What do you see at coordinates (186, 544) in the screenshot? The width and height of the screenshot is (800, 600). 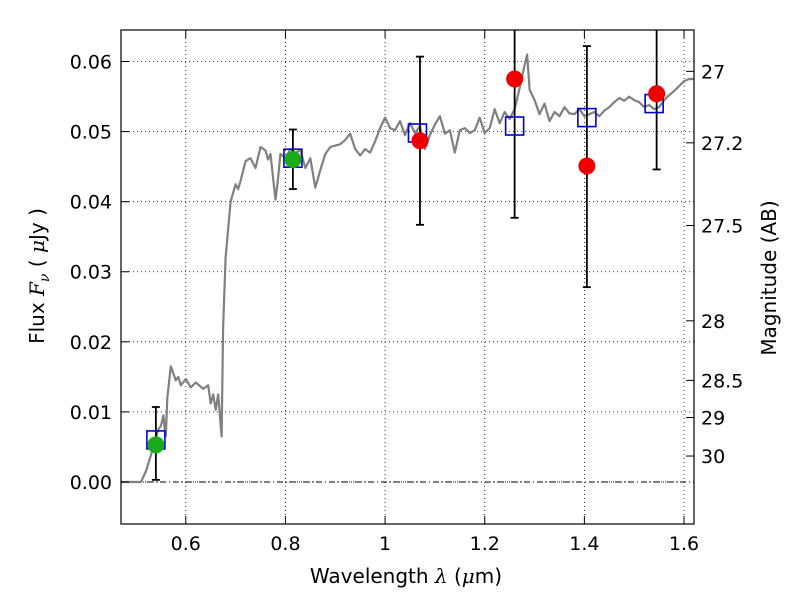 I see `x-tick-label: 0.6` at bounding box center [186, 544].